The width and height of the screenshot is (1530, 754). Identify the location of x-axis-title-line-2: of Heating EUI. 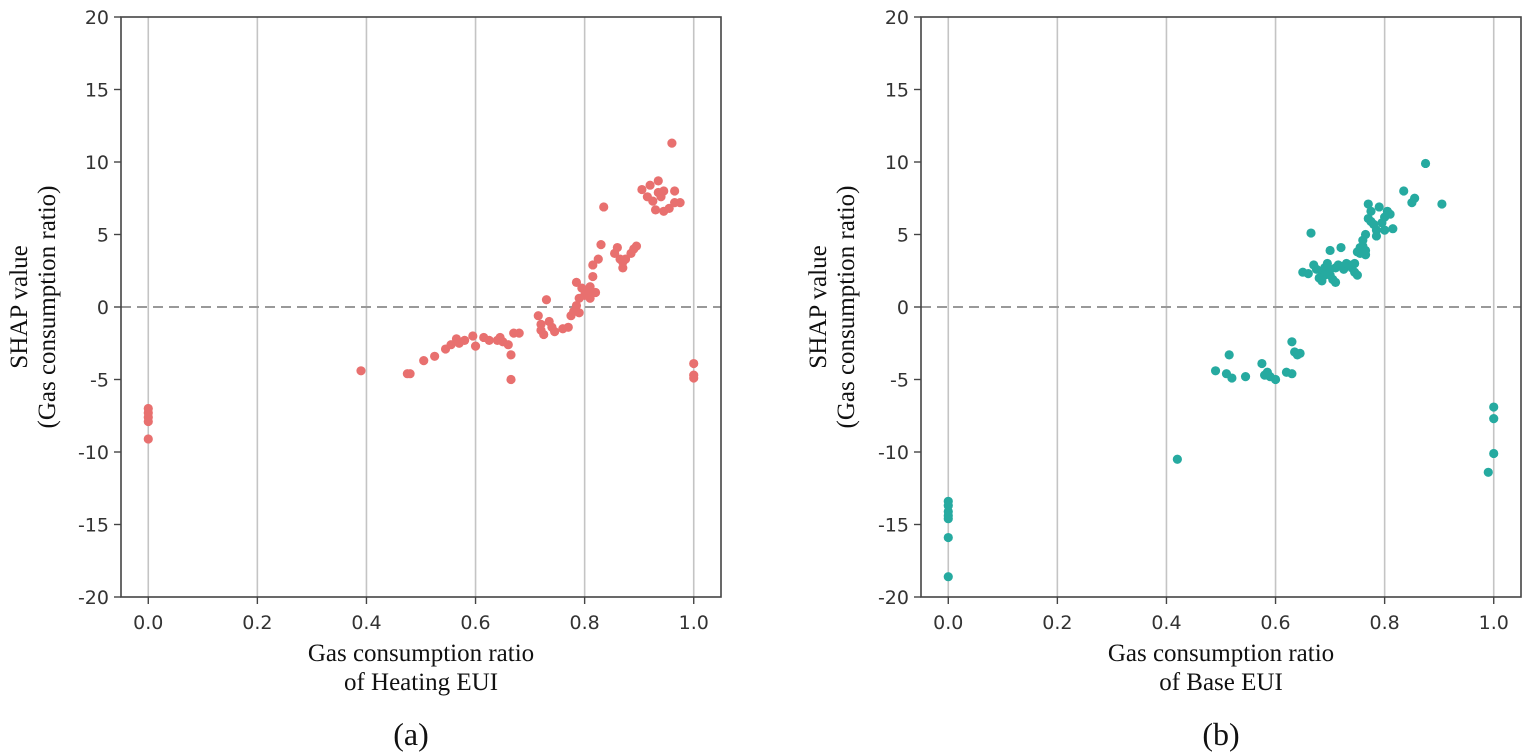
(421, 682).